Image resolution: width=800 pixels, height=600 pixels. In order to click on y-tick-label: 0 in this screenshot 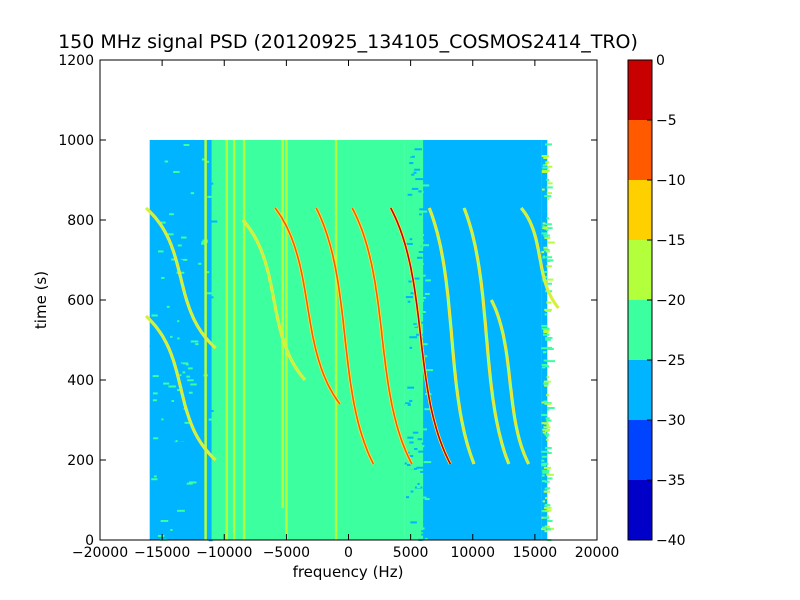, I will do `click(89, 541)`.